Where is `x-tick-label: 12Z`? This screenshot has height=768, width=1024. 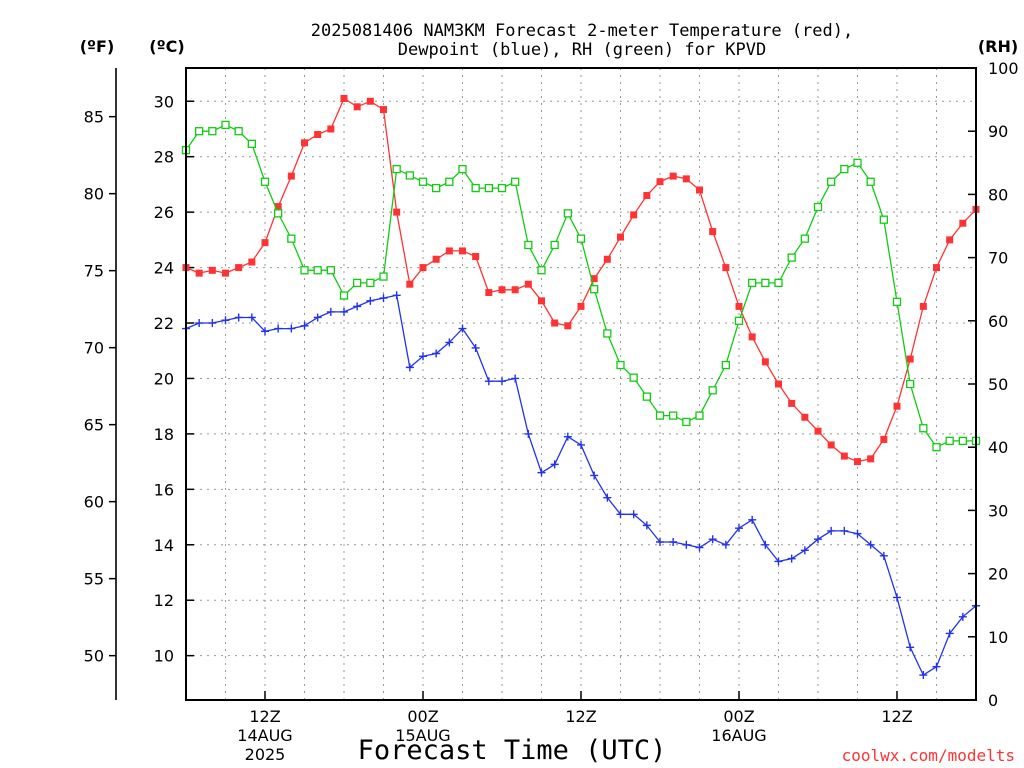
x-tick-label: 12Z is located at coordinates (264, 716).